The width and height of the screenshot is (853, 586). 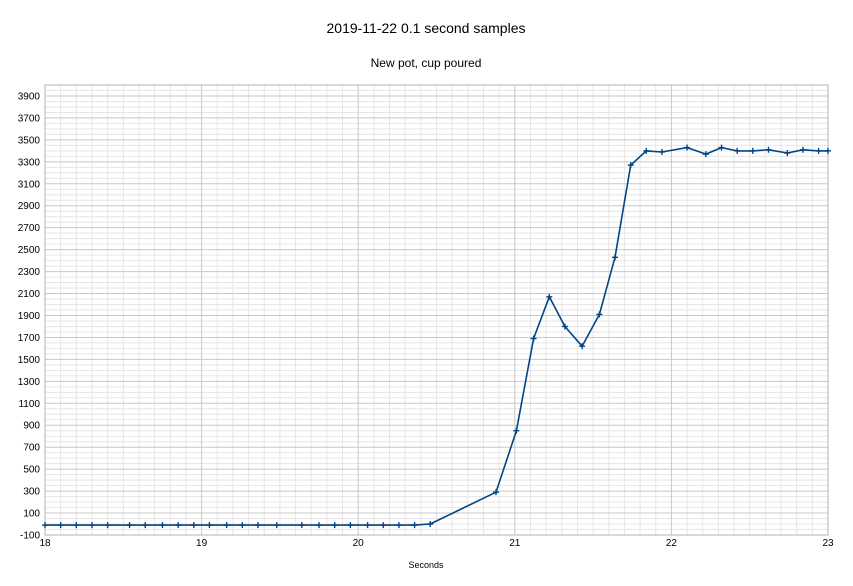 I want to click on y-tick-label: 700, so click(x=31, y=448).